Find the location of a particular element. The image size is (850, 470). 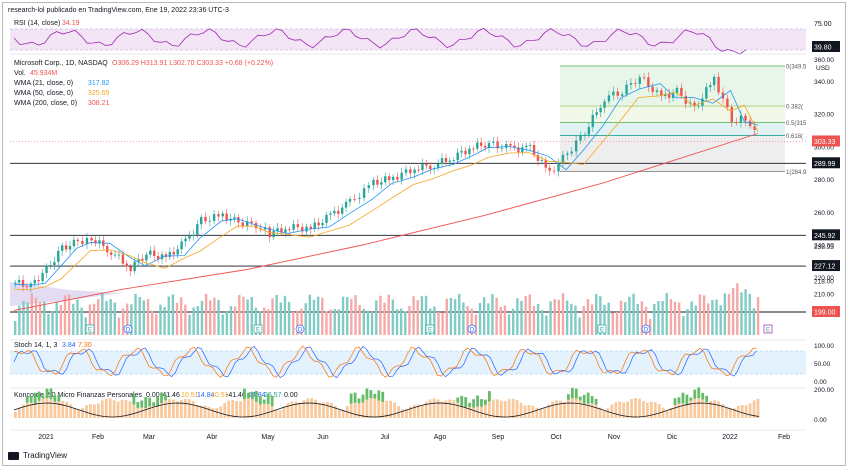

currency-label: USD is located at coordinates (823, 68).